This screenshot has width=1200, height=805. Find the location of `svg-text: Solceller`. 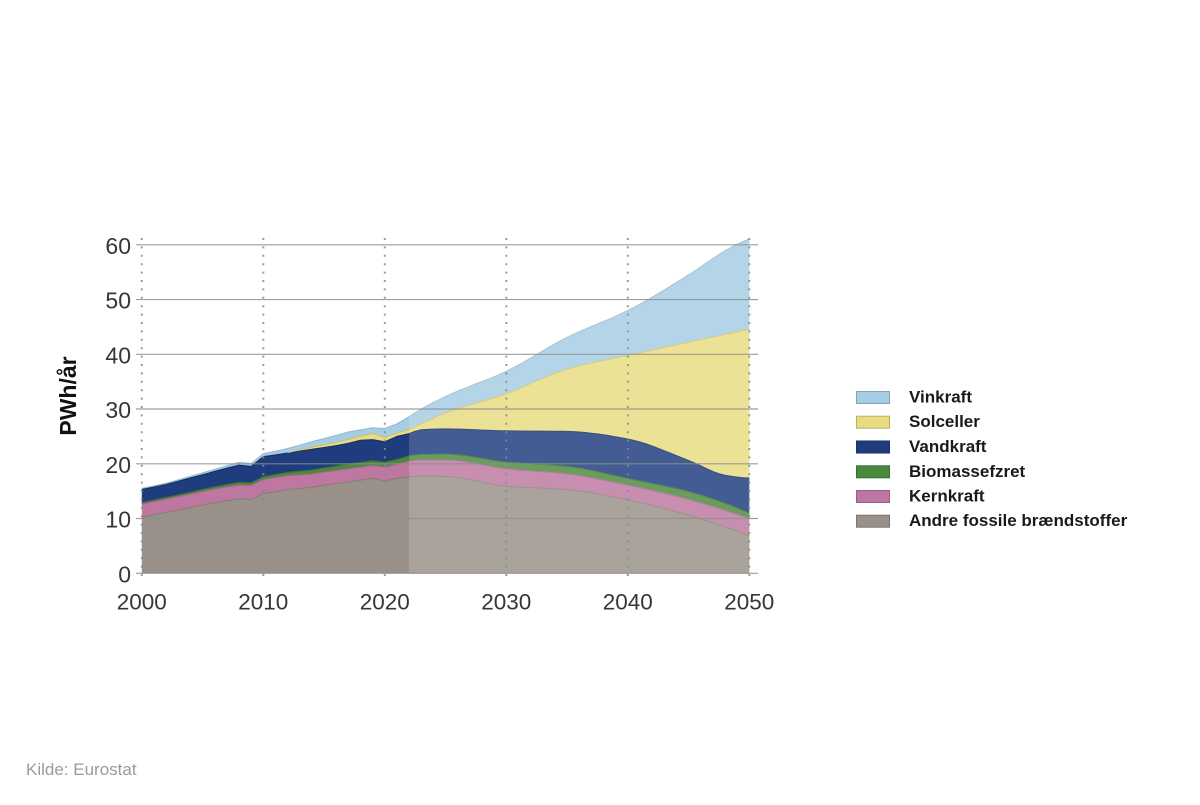

svg-text: Solceller is located at coordinates (944, 421).